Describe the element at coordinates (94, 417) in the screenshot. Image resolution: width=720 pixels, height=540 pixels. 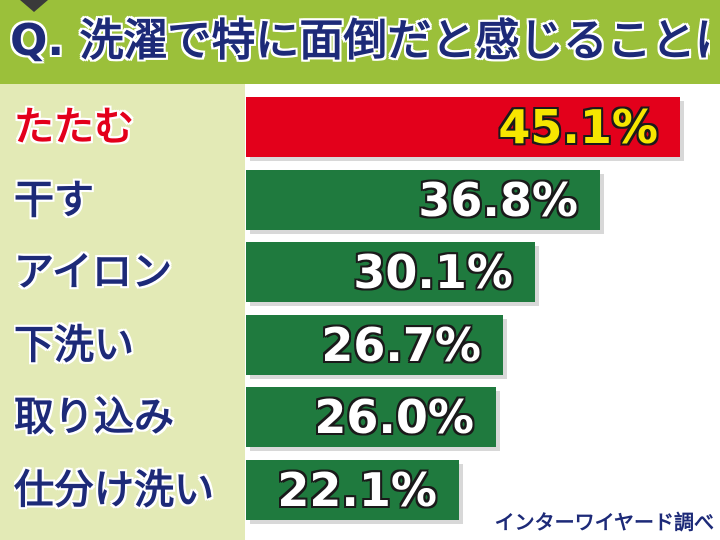
I see `category-label: 取り込み` at that location.